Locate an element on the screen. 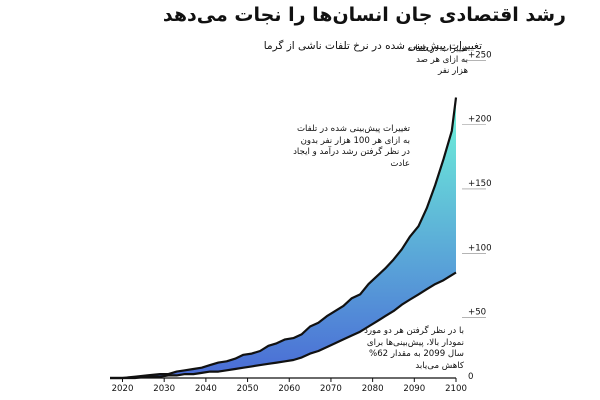 The image size is (600, 400). x-tick-label: 2030 is located at coordinates (164, 389).